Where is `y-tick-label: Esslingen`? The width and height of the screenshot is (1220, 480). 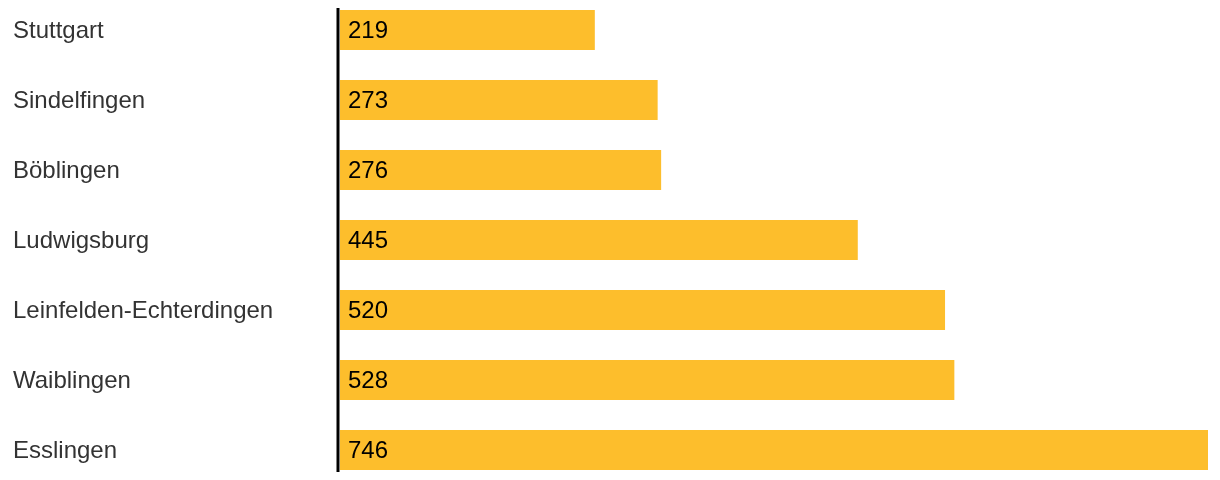 y-tick-label: Esslingen is located at coordinates (65, 450).